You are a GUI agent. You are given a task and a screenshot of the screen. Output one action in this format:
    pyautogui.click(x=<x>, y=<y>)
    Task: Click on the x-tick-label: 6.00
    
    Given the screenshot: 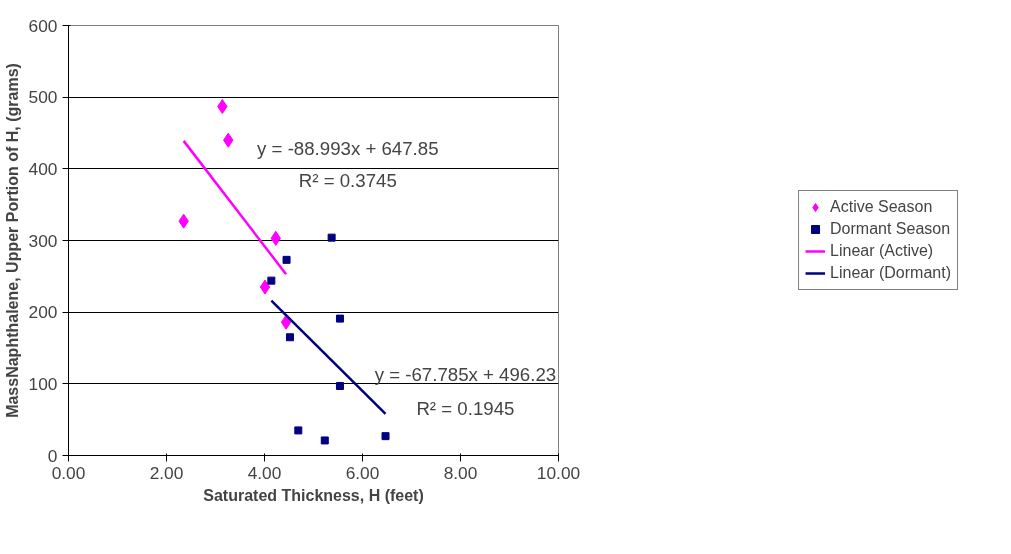 What is the action you would take?
    pyautogui.click(x=362, y=472)
    